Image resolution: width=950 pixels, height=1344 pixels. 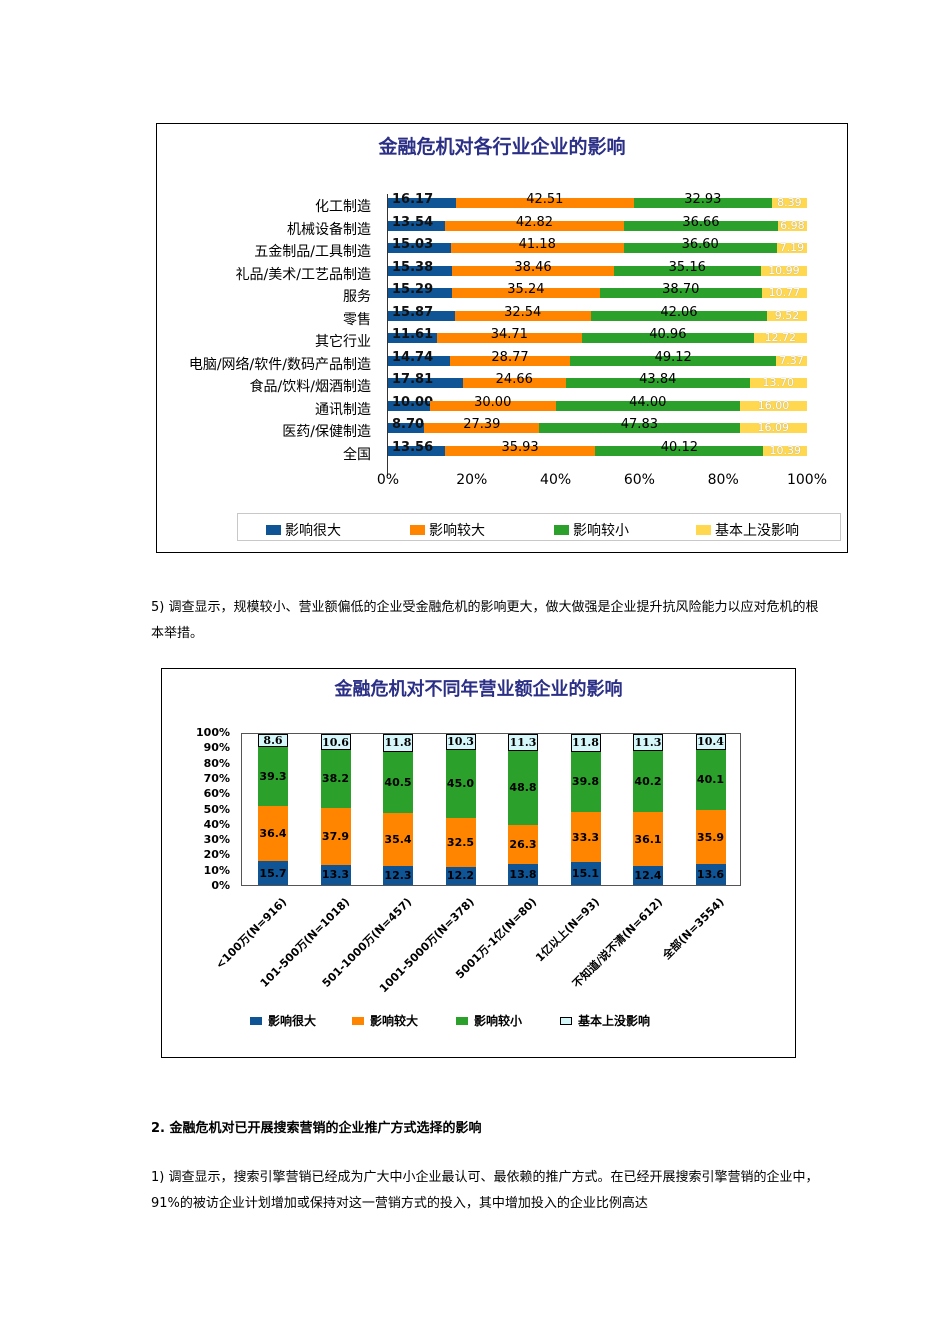 What do you see at coordinates (710, 874) in the screenshot?
I see `column-segment: 13.6` at bounding box center [710, 874].